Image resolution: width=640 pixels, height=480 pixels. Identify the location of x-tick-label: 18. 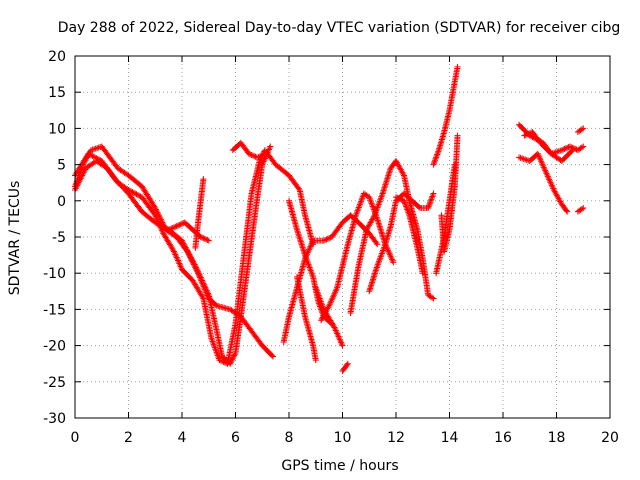
(557, 438).